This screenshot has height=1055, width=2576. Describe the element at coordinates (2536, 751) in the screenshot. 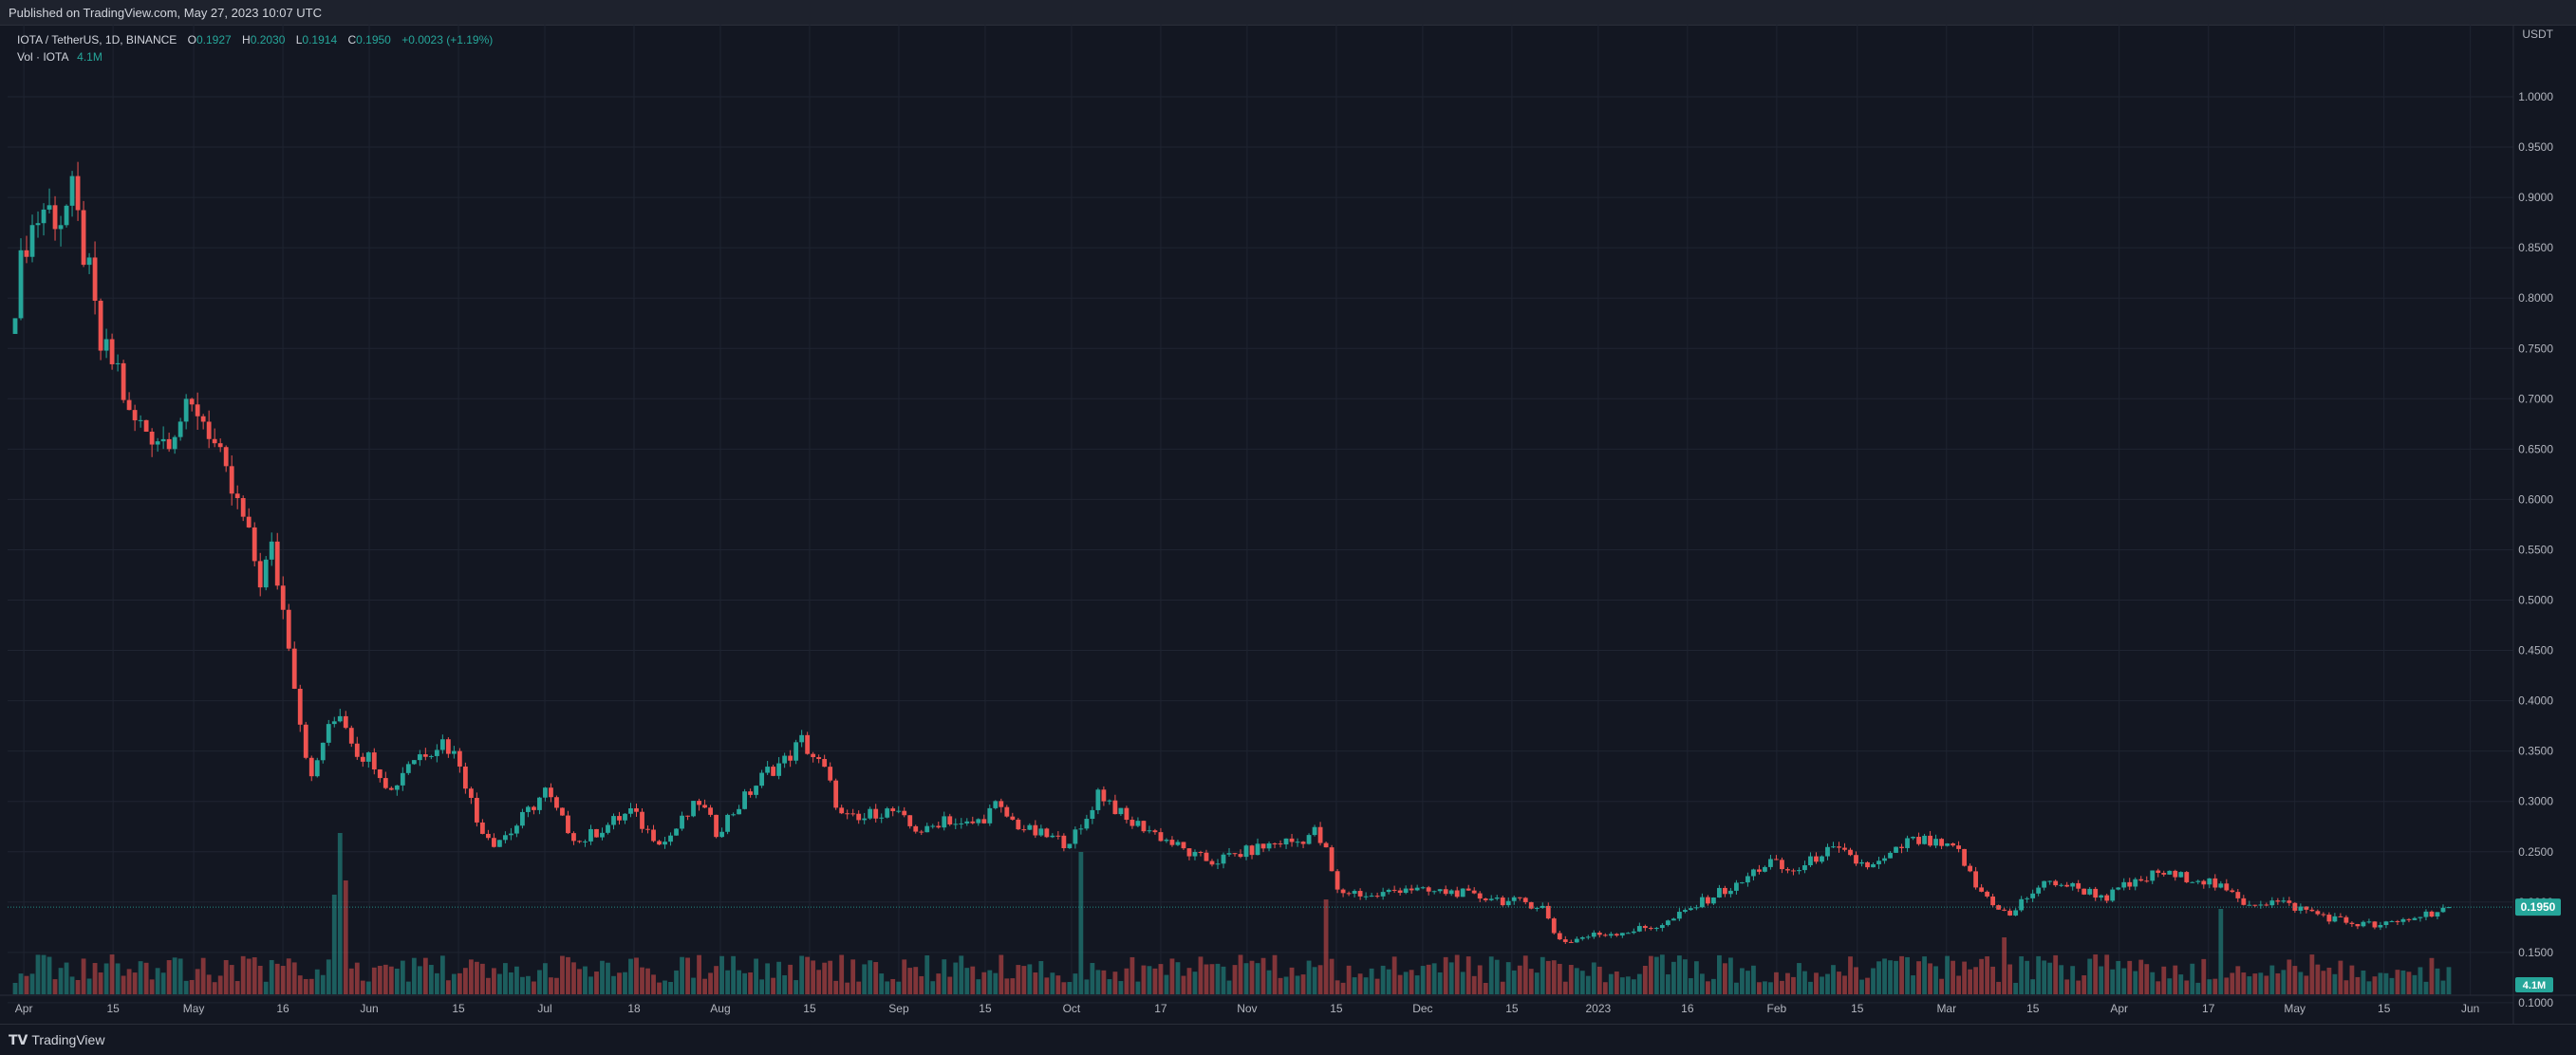

I see `y-tick-label: 0.3500` at that location.